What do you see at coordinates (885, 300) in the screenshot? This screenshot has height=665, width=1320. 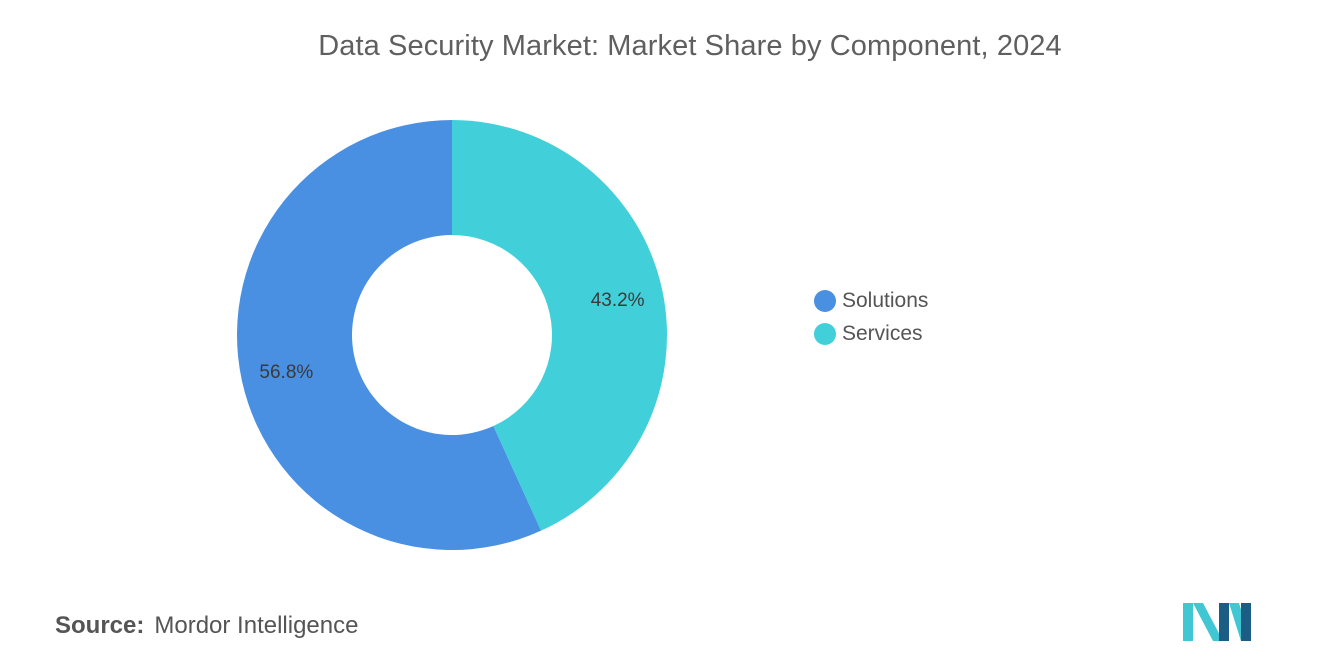 I see `legend-label-solutions: Solutions` at bounding box center [885, 300].